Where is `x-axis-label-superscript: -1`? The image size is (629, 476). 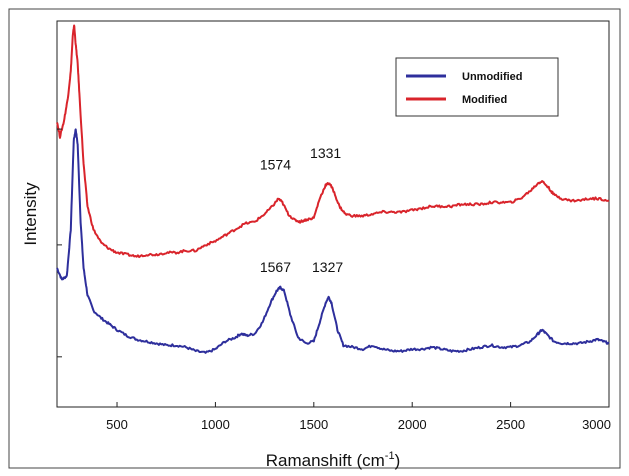 x-axis-label-superscript: -1 is located at coordinates (390, 456).